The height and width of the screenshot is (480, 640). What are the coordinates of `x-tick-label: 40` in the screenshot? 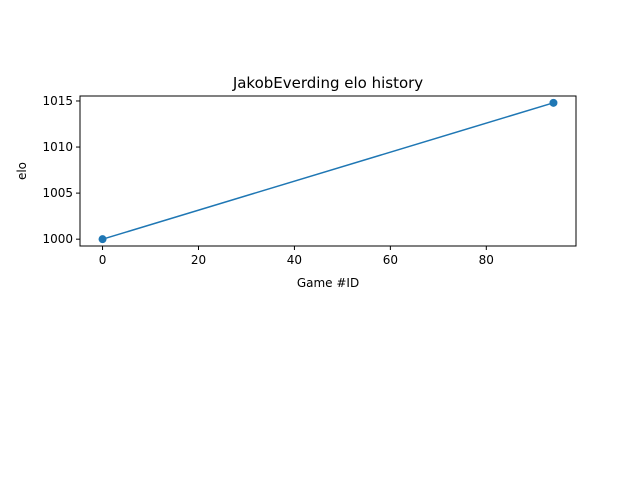 It's located at (294, 260).